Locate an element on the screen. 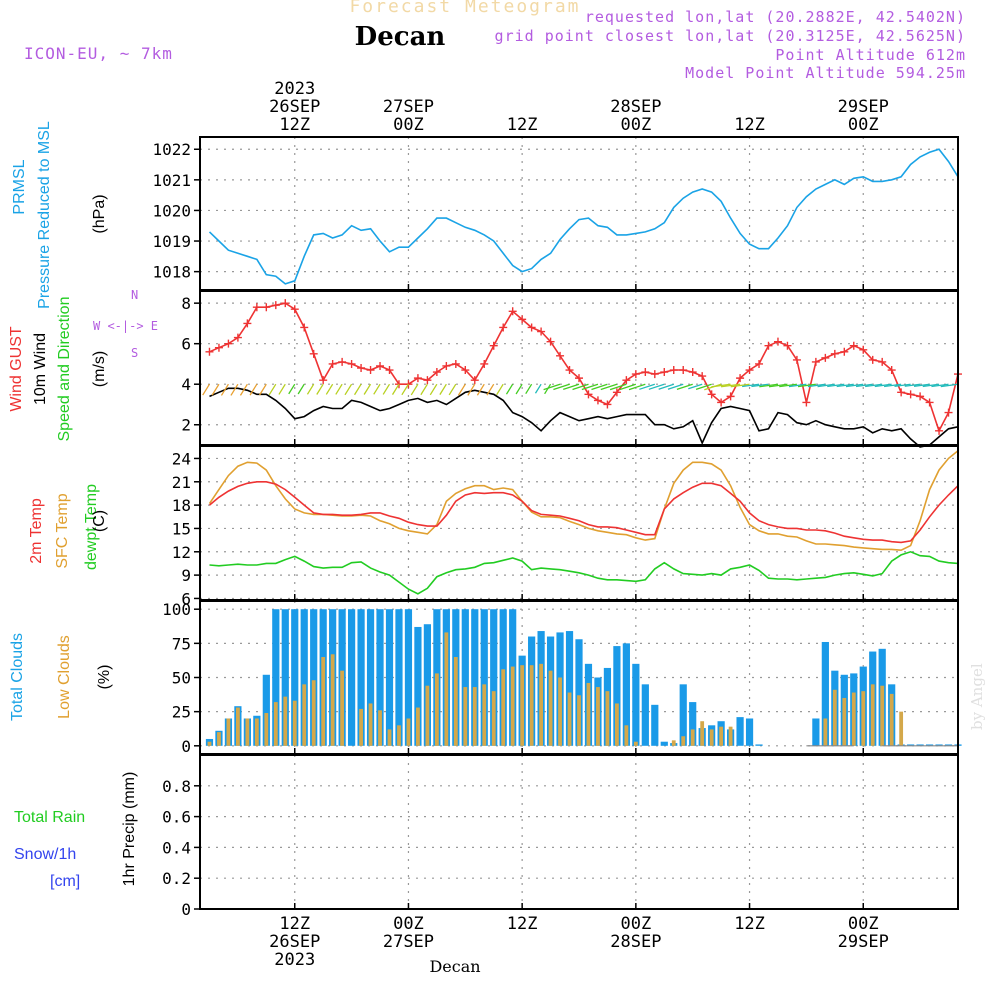  y-tick-label: 50 is located at coordinates (181, 678).